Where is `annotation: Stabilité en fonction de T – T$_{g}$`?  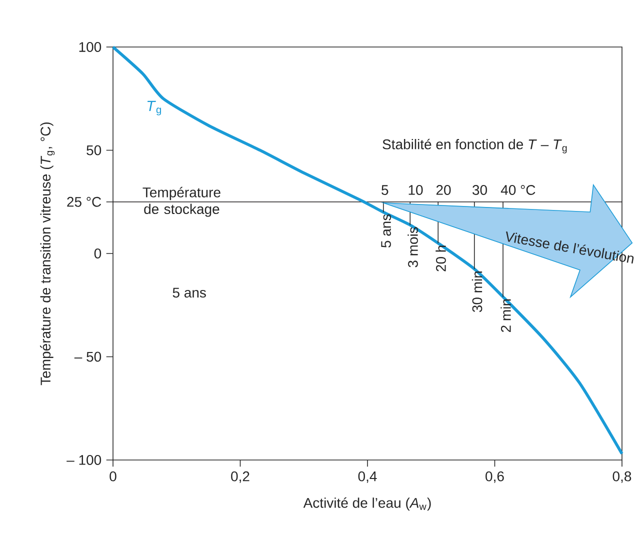 annotation: Stabilité en fonction de T – T$_{g}$ is located at coordinates (474, 146).